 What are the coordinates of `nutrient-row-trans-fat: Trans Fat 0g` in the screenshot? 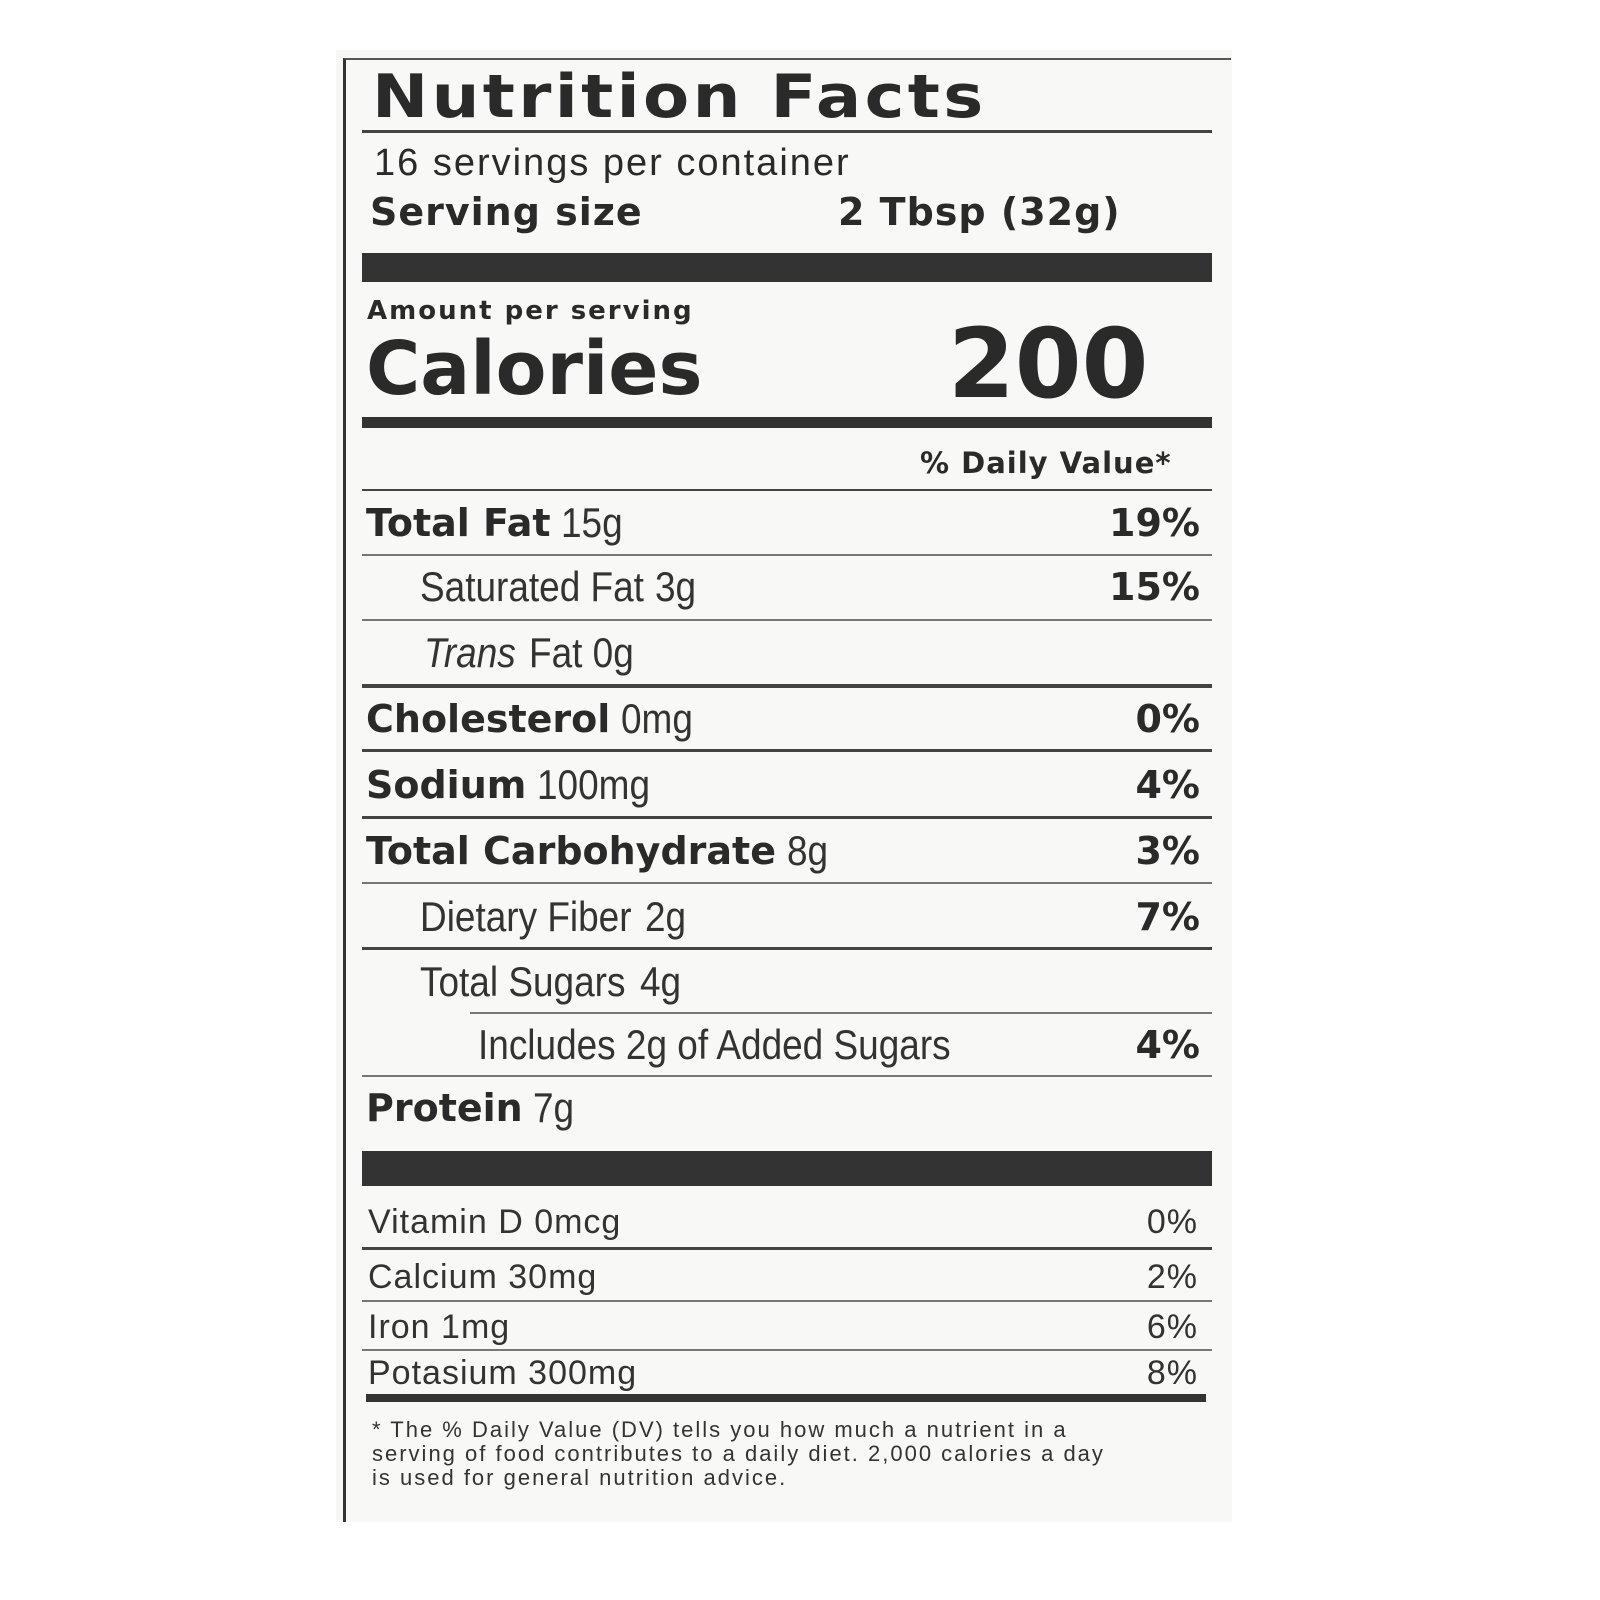 It's located at (812, 653).